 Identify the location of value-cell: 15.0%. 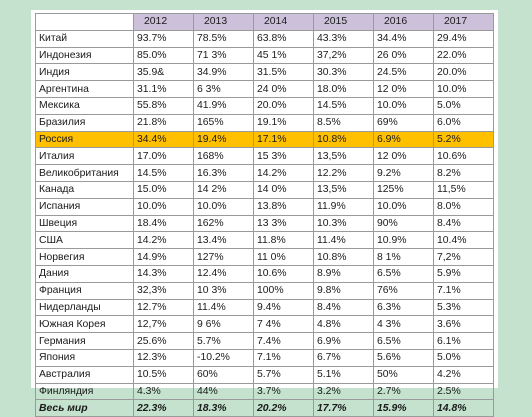
(163, 189).